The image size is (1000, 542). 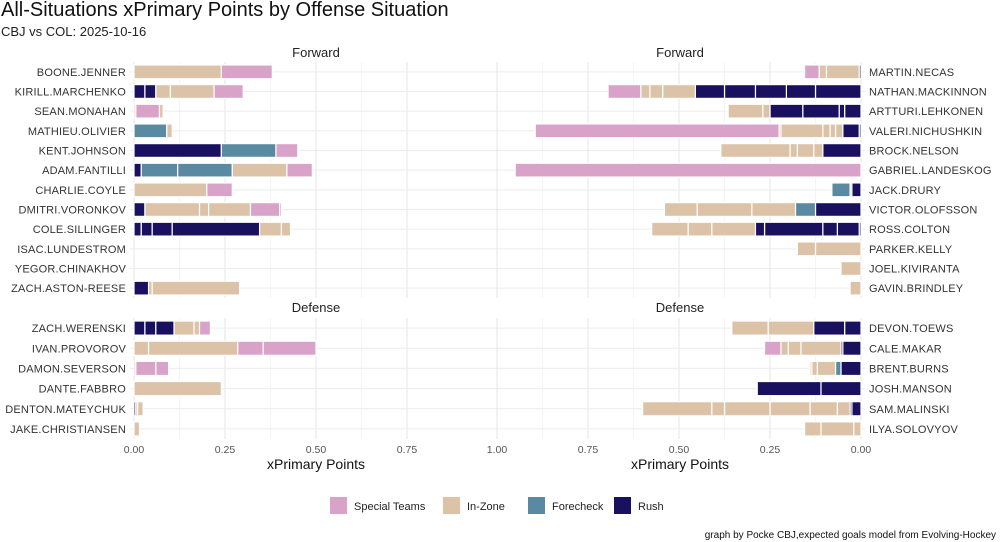 I want to click on legend: Special Teams In-Zone Forecheck Rush, so click(x=497, y=505).